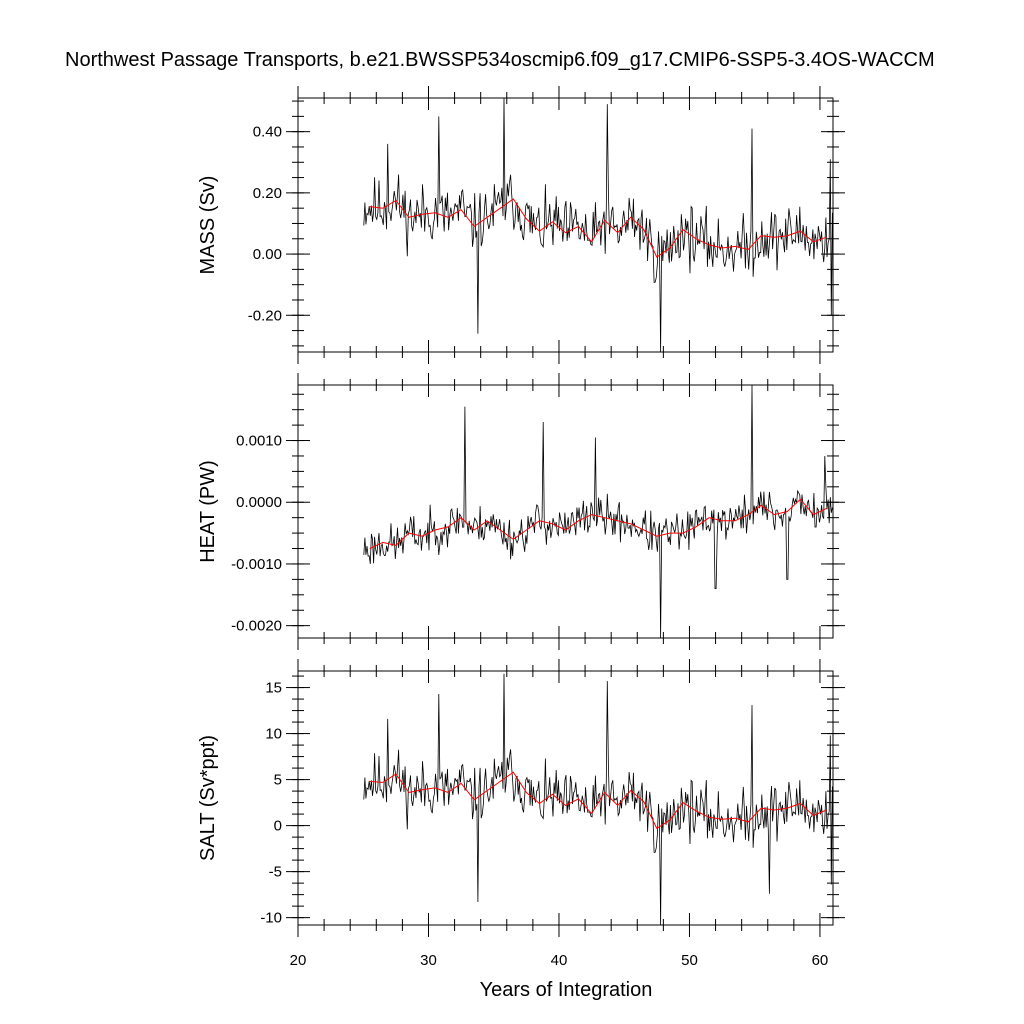 This screenshot has height=1024, width=1024. What do you see at coordinates (208, 225) in the screenshot?
I see `y-axis-label: MASS (Sv)` at bounding box center [208, 225].